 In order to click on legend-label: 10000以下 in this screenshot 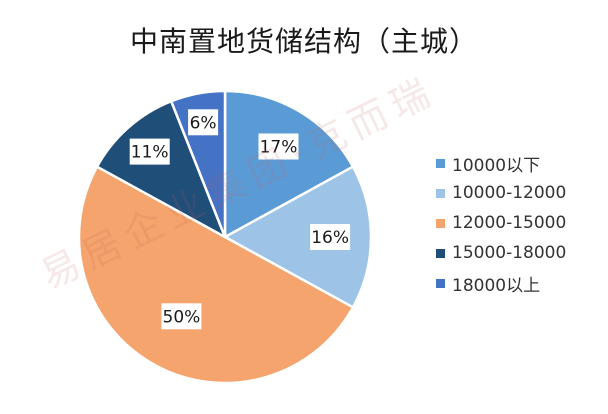, I will do `click(496, 165)`.